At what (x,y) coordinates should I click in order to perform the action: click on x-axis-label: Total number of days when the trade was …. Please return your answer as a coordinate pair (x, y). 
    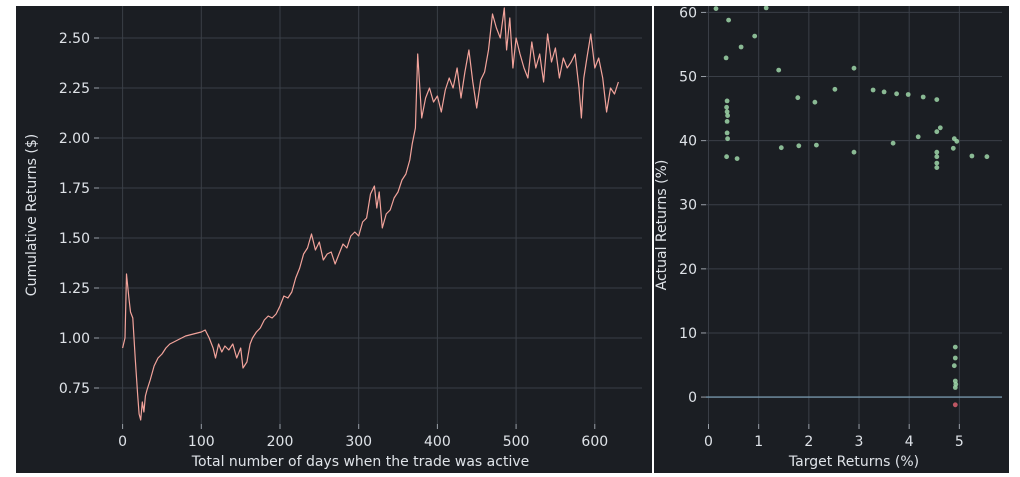
    Looking at the image, I should click on (360, 462).